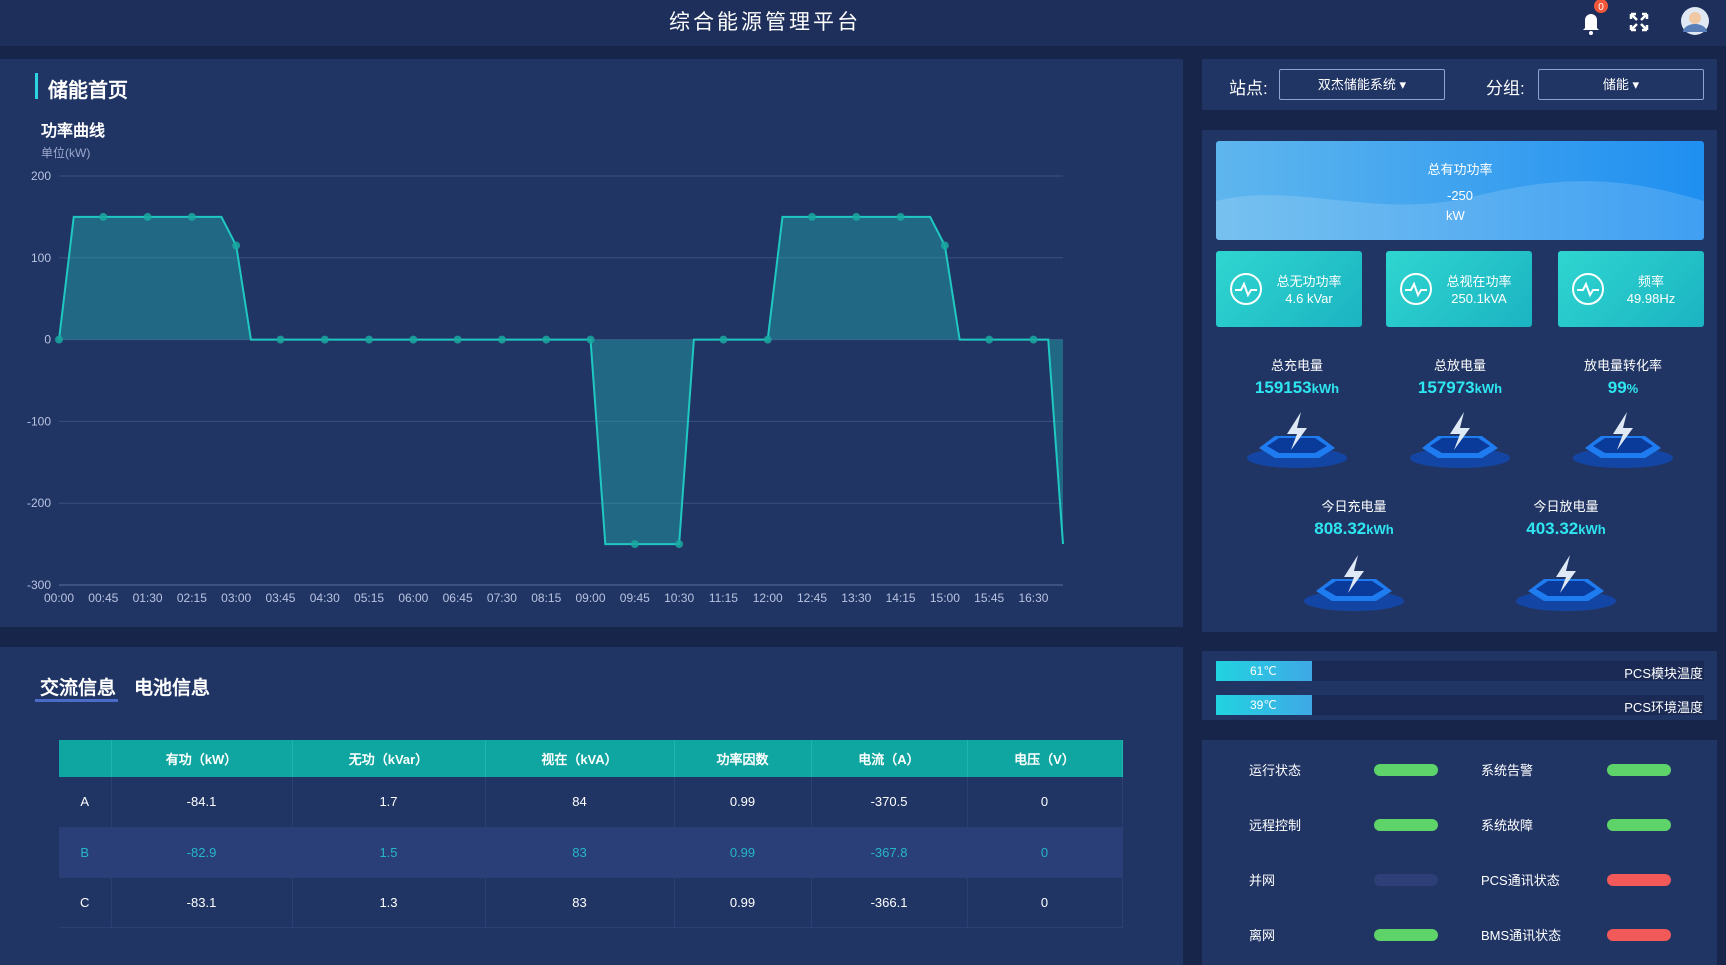 This screenshot has height=965, width=1726. Describe the element at coordinates (1566, 517) in the screenshot. I see `stat: 今日放电量 403.32kWh` at that location.